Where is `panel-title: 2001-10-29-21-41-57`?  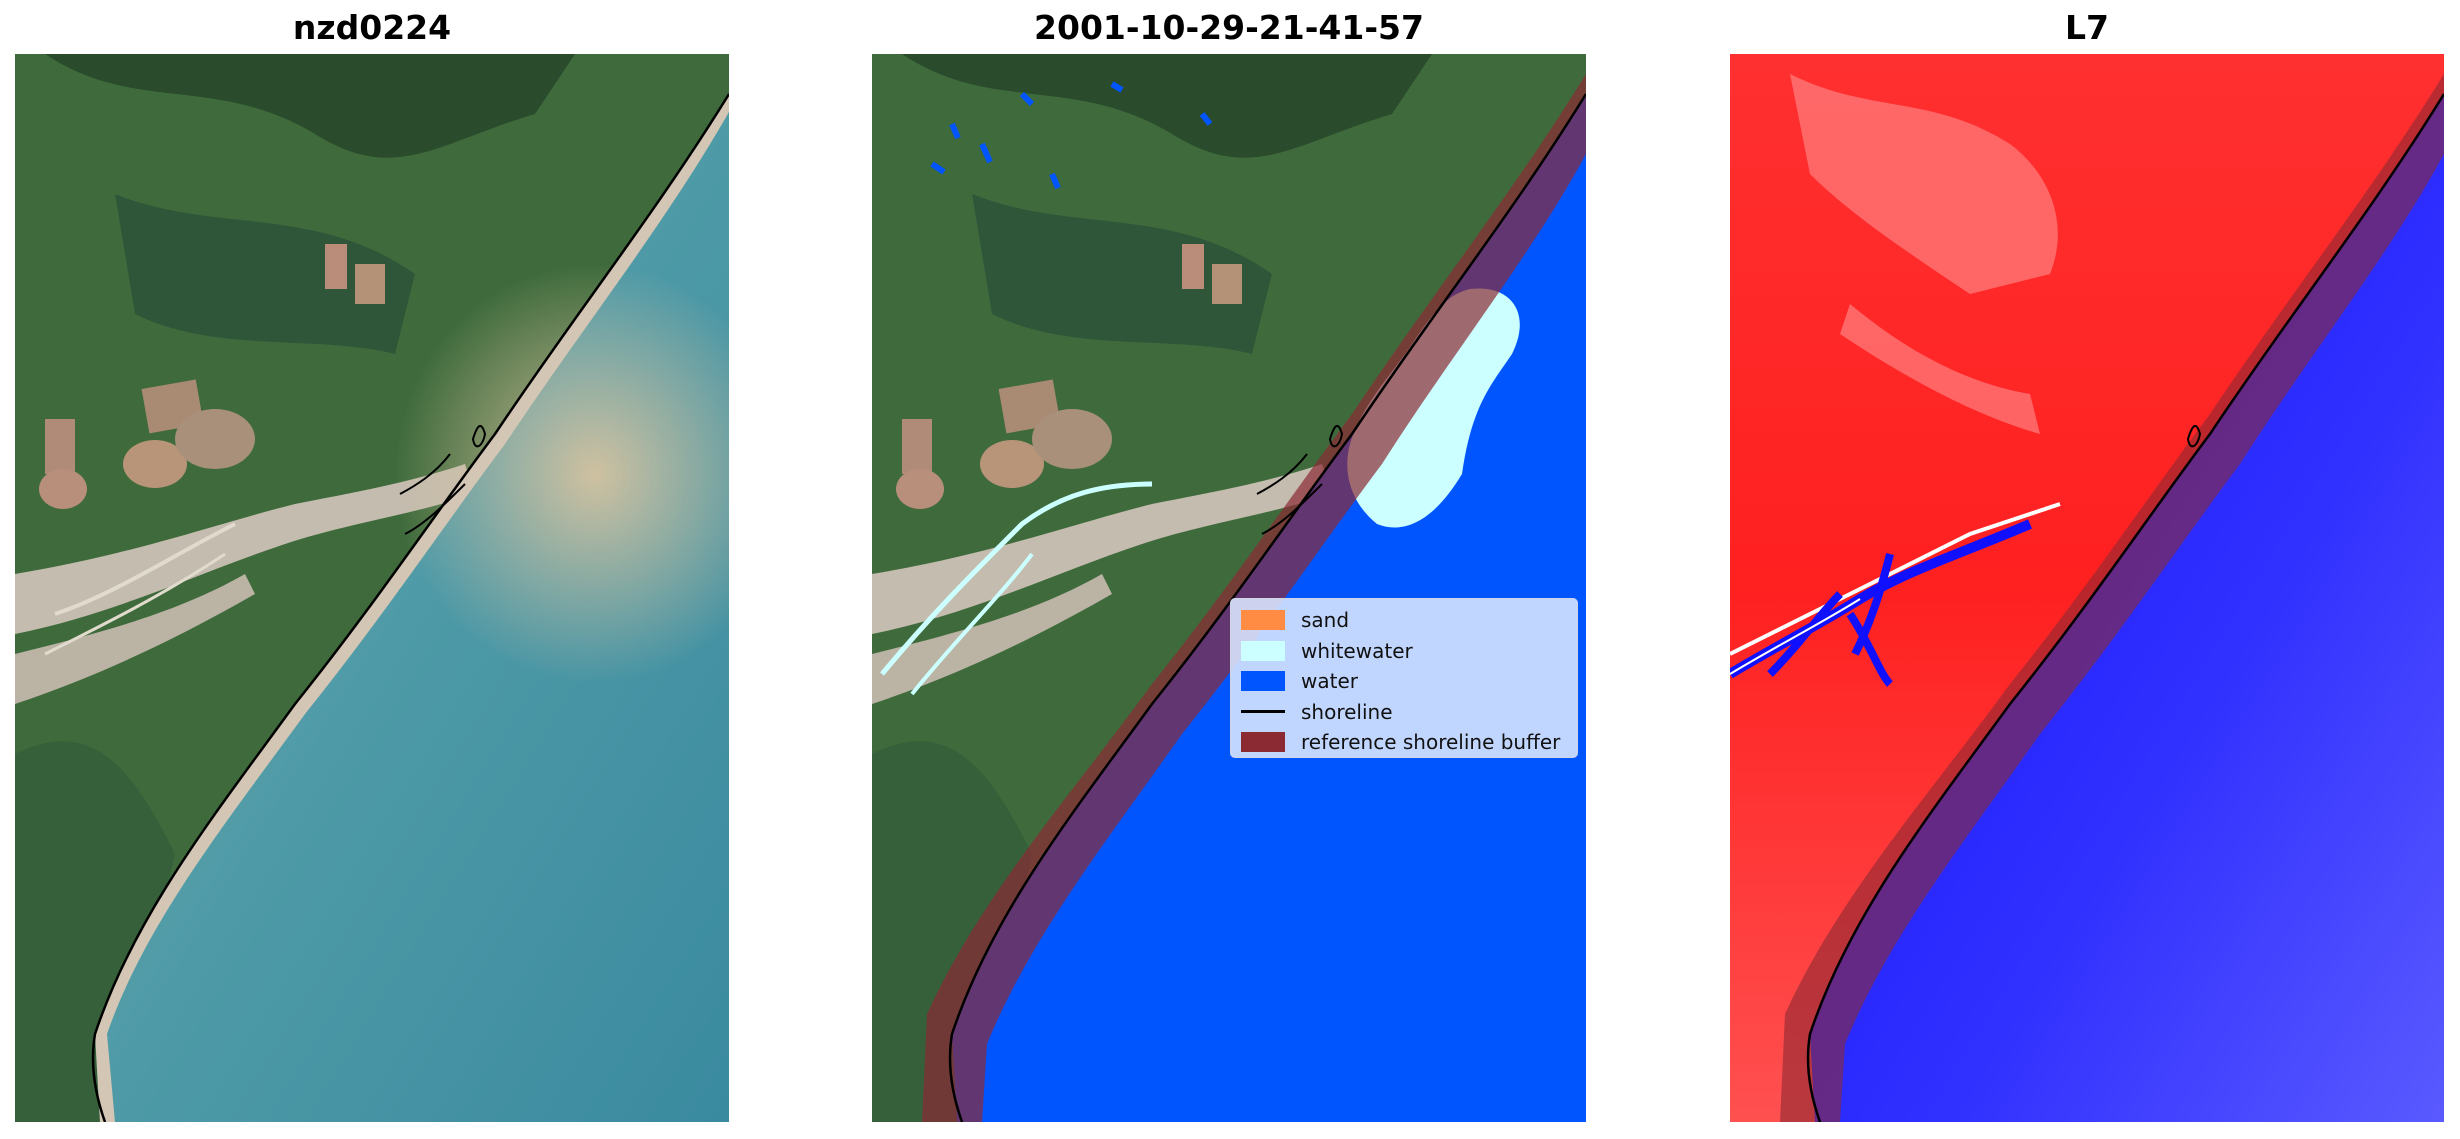 panel-title: 2001-10-29-21-41-57 is located at coordinates (1229, 27).